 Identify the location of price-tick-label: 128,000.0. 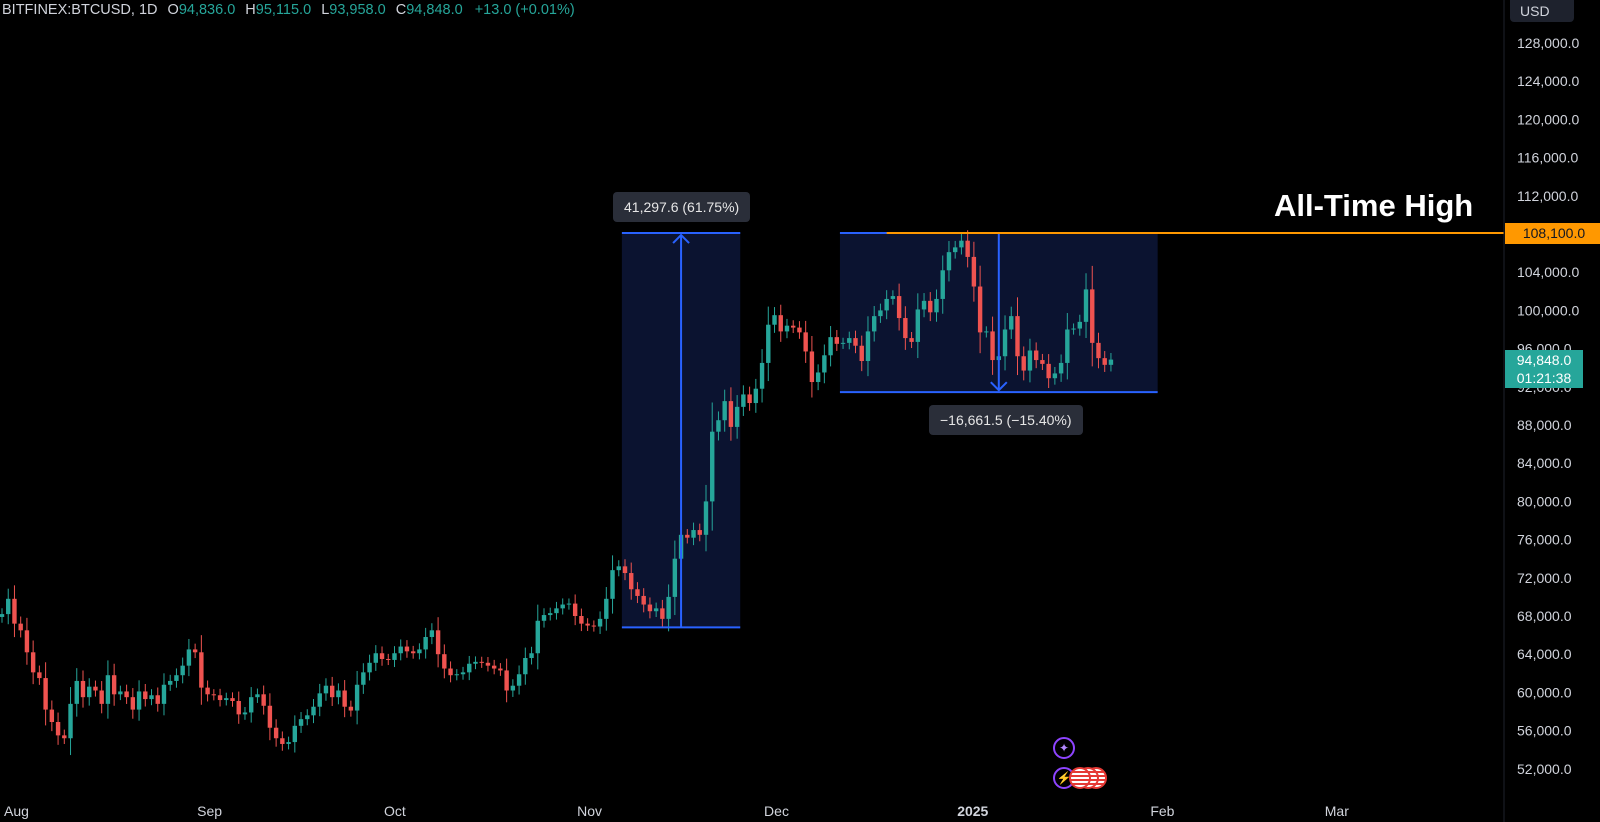
(1548, 43).